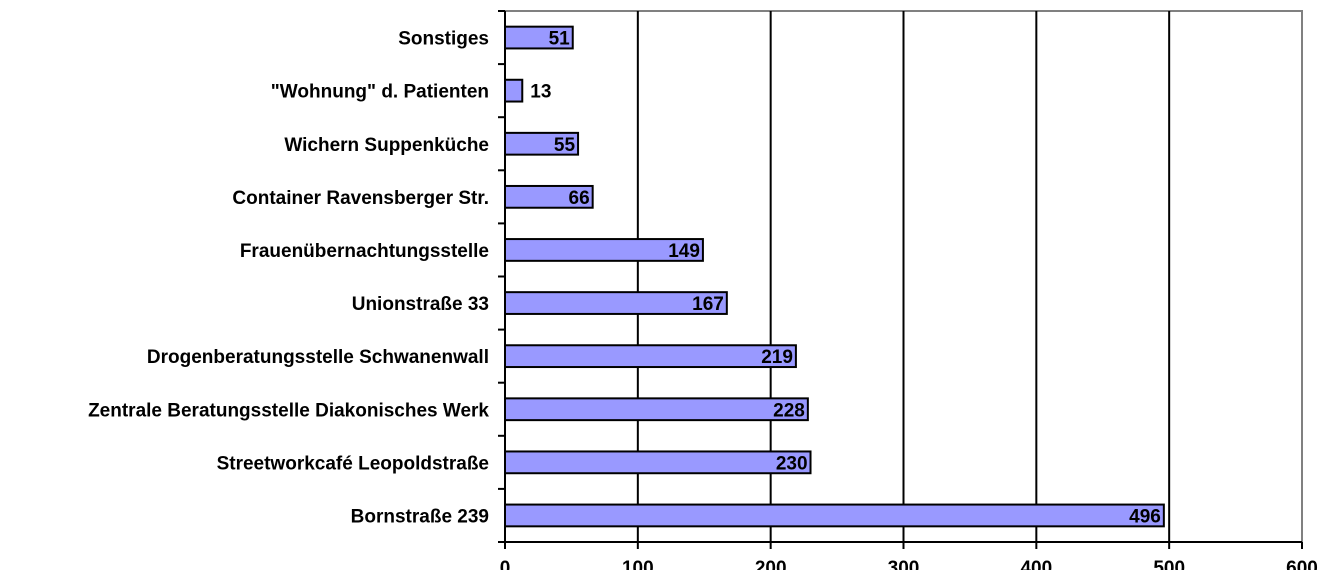 This screenshot has height=570, width=1336. I want to click on x-tick-label: 100, so click(638, 564).